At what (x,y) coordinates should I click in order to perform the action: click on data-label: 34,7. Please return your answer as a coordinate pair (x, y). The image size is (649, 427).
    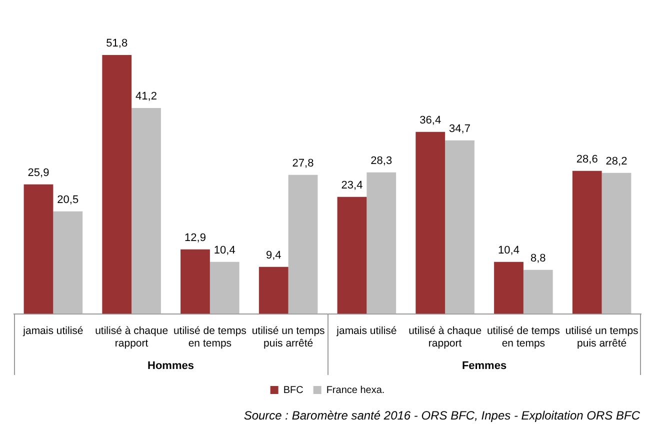
    Looking at the image, I should click on (459, 128).